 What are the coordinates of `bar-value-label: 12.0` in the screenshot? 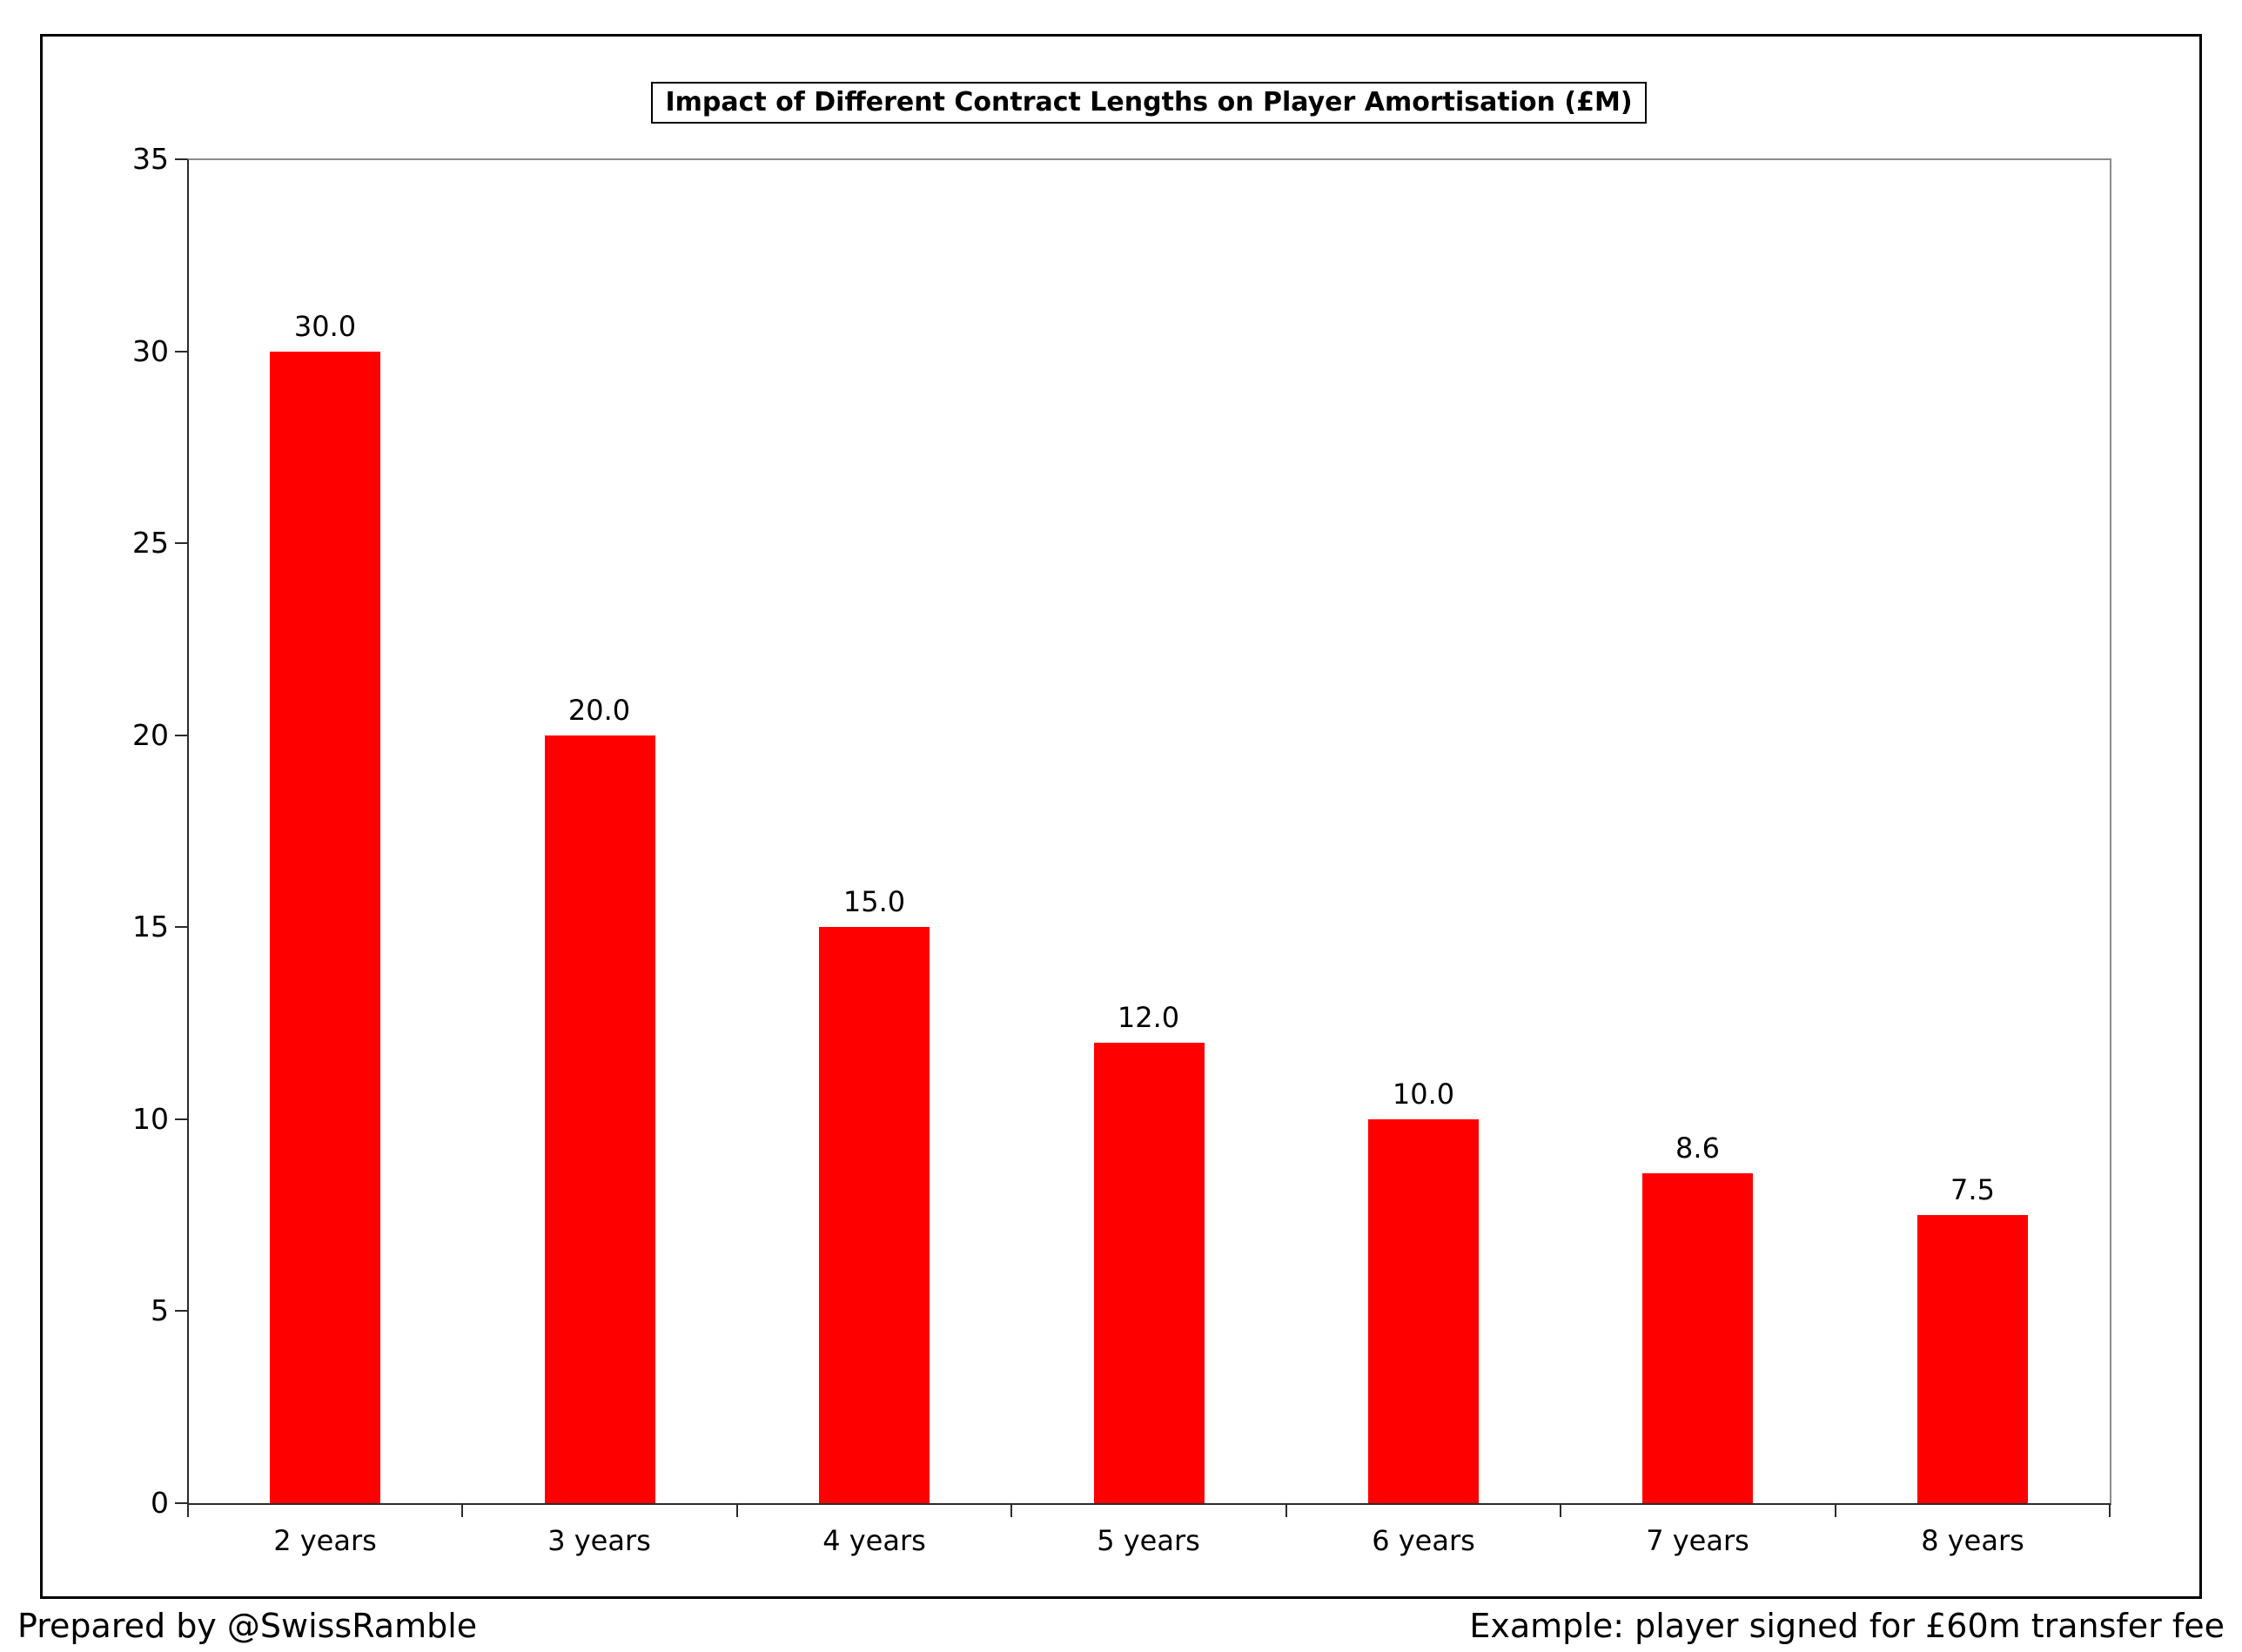 It's located at (1149, 1018).